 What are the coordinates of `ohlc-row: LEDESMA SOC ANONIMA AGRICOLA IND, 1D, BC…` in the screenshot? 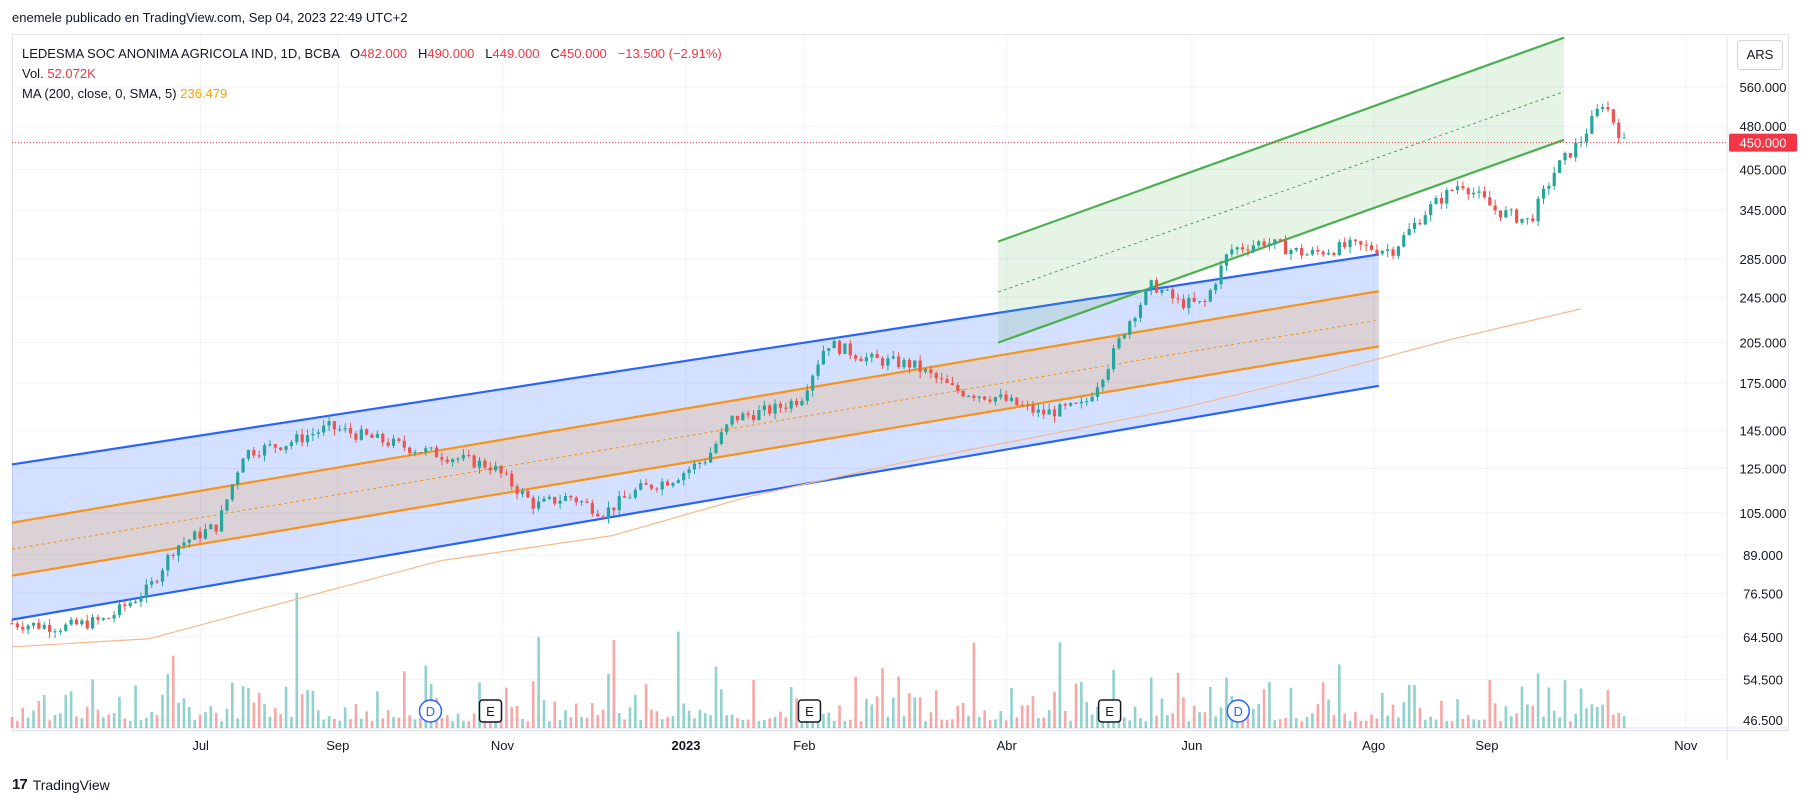 It's located at (372, 54).